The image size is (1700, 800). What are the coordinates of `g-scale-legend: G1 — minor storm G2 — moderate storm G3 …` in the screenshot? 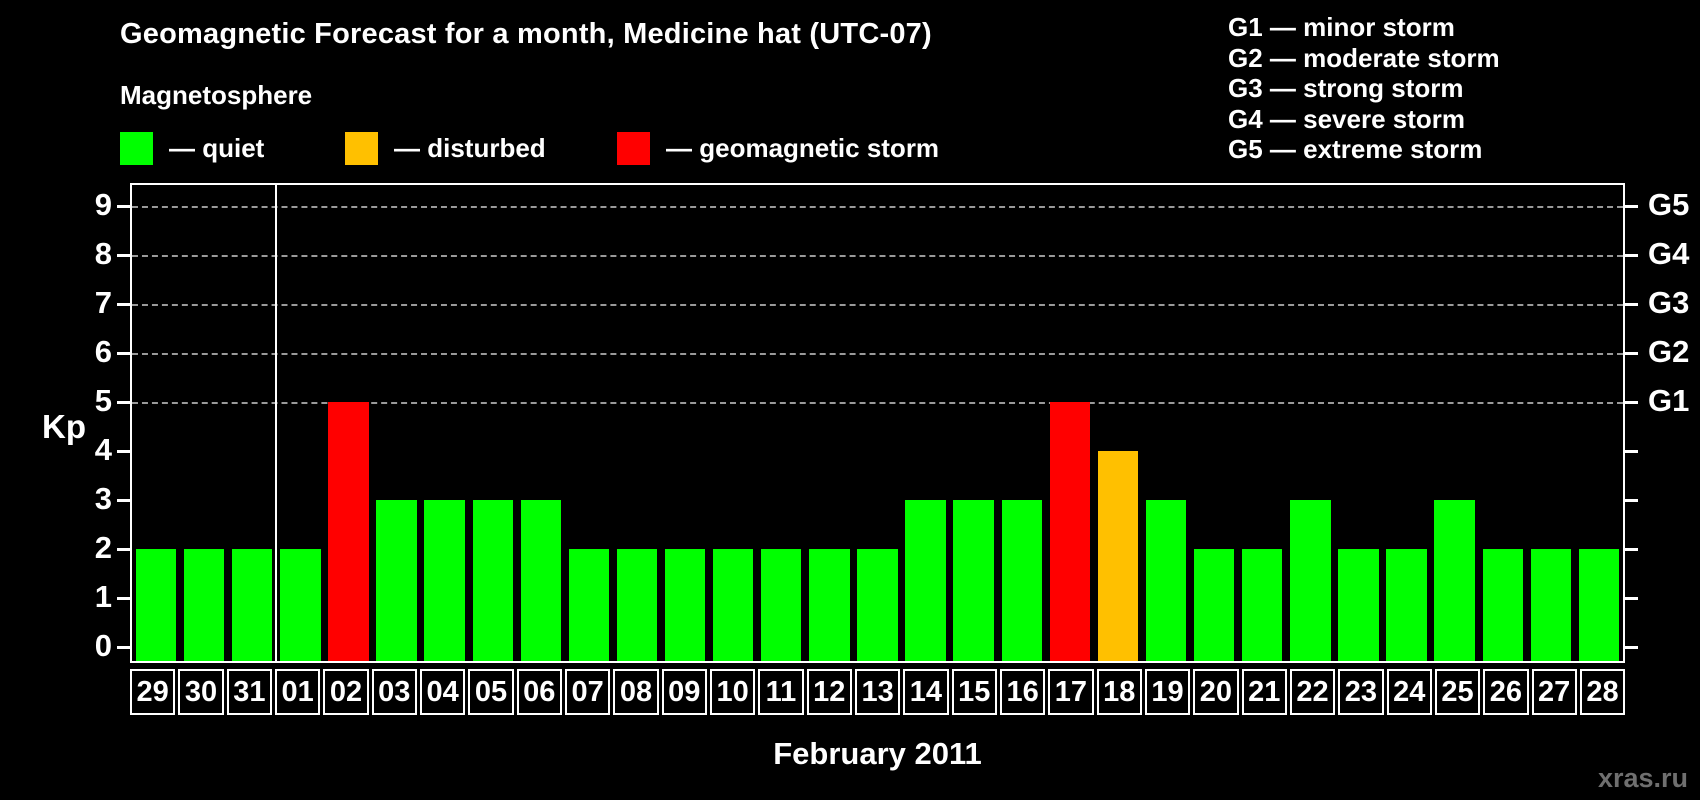 It's located at (1364, 88).